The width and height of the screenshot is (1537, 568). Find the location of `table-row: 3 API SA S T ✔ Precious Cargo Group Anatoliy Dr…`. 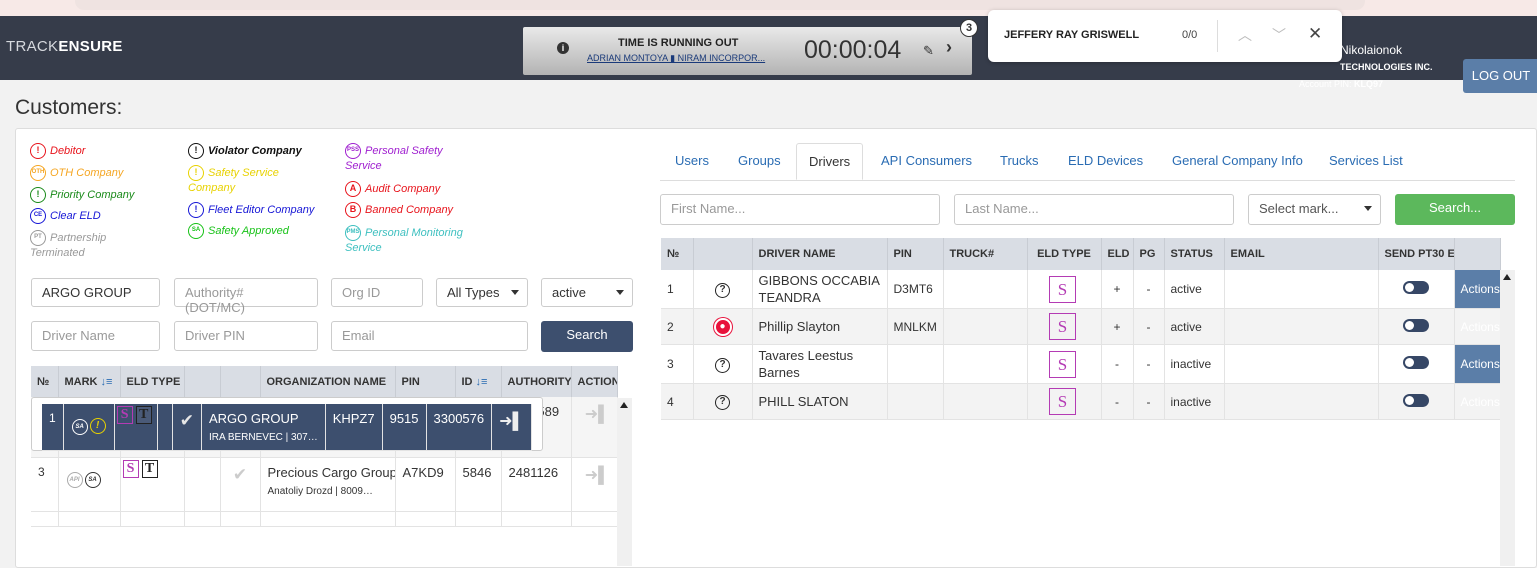

table-row: 3 API SA S T ✔ Precious Cargo Group Anatoliy Dr… is located at coordinates (324, 484).